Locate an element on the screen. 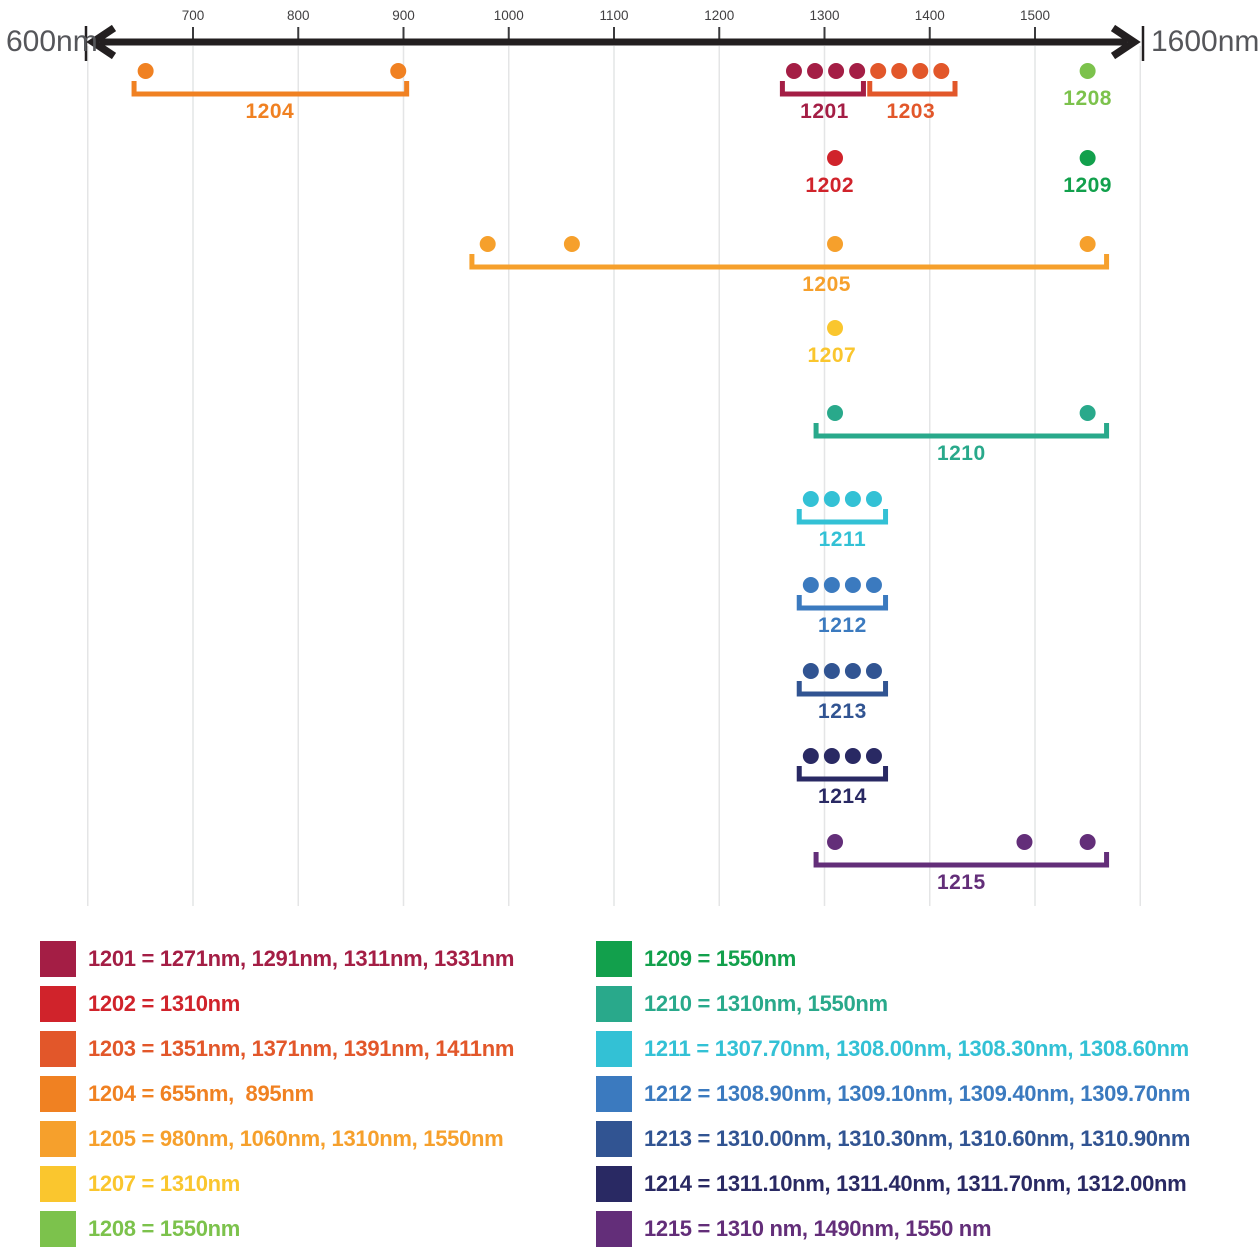 The height and width of the screenshot is (1252, 1259). axis-arrow-left-icon is located at coordinates (101, 42).